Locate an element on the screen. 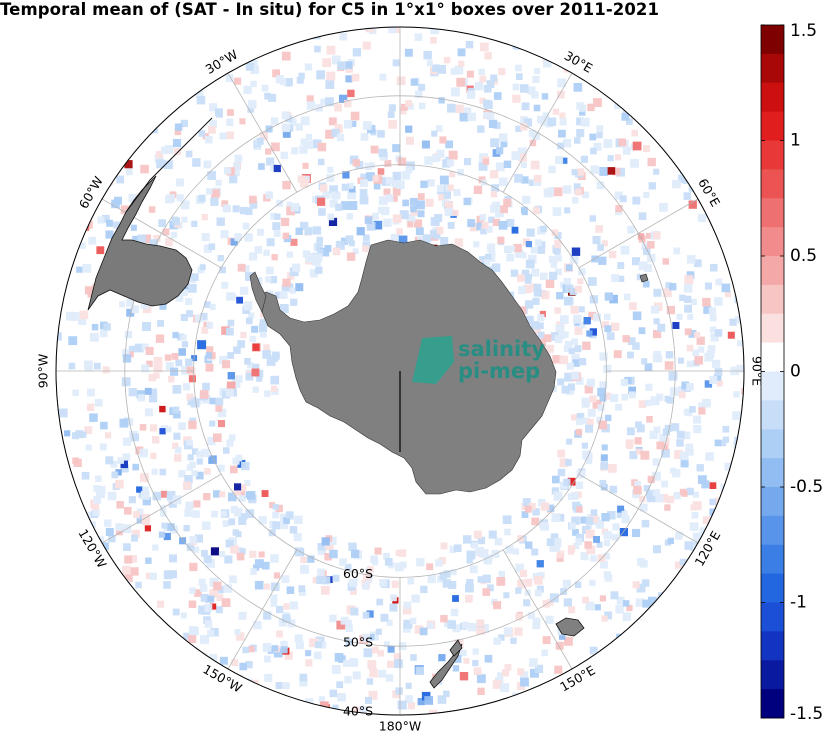  longitude-label: 60°E is located at coordinates (709, 193).